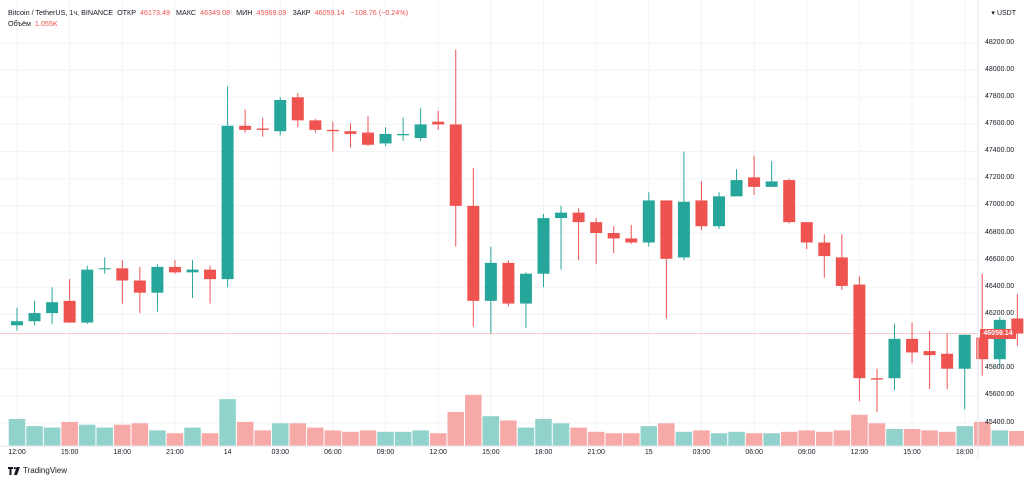 Image resolution: width=1024 pixels, height=481 pixels. What do you see at coordinates (1000, 151) in the screenshot?
I see `price-tick-label: 47400.00` at bounding box center [1000, 151].